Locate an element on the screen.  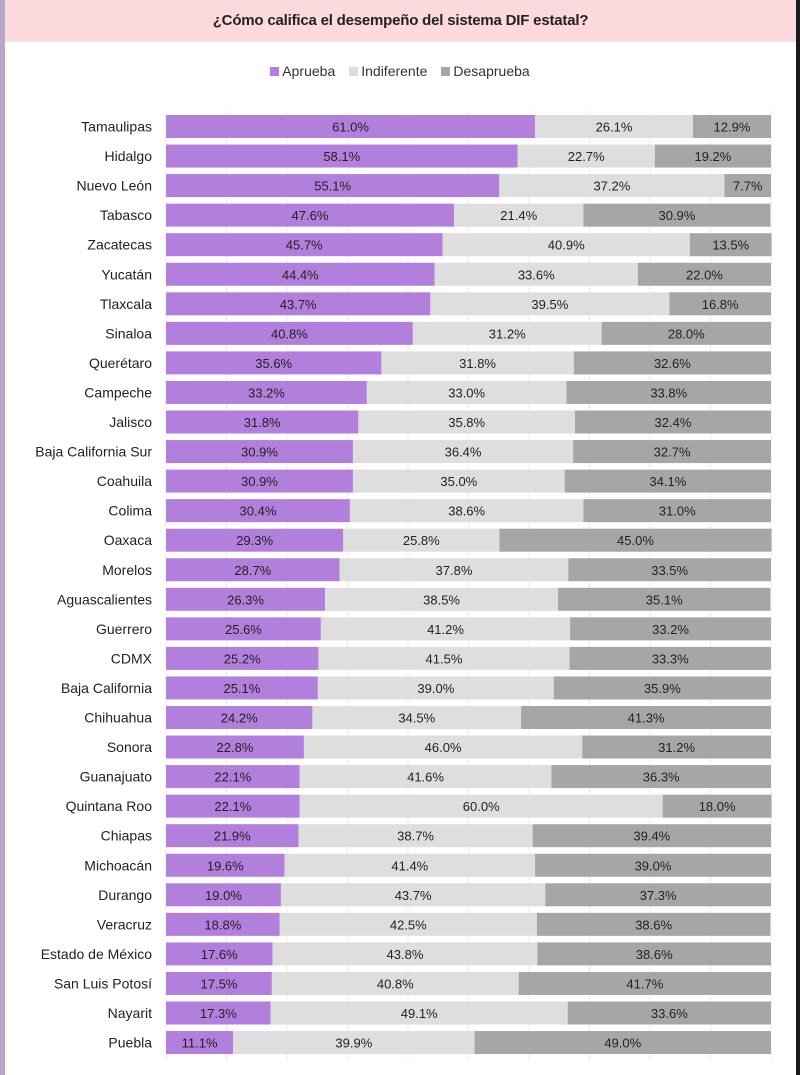
data-label-indiferente: 38.5% is located at coordinates (441, 599).